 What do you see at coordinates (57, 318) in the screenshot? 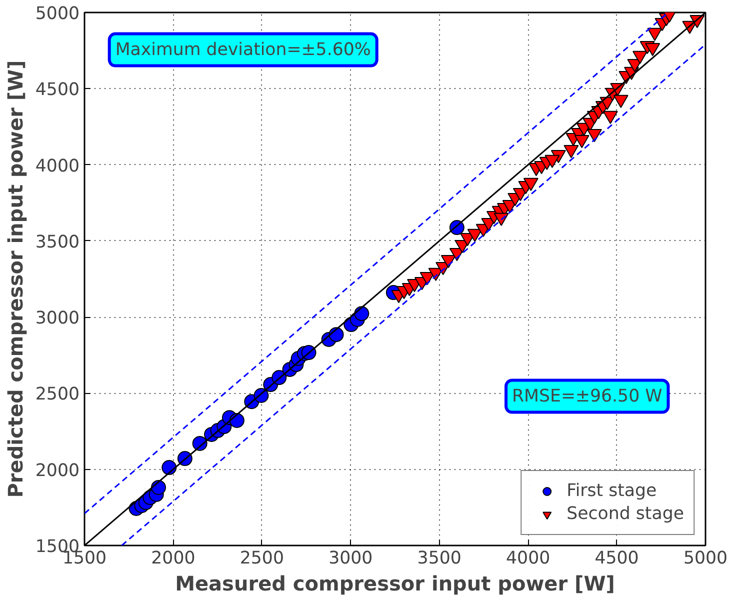
I see `y-tick-label: 3000` at bounding box center [57, 318].